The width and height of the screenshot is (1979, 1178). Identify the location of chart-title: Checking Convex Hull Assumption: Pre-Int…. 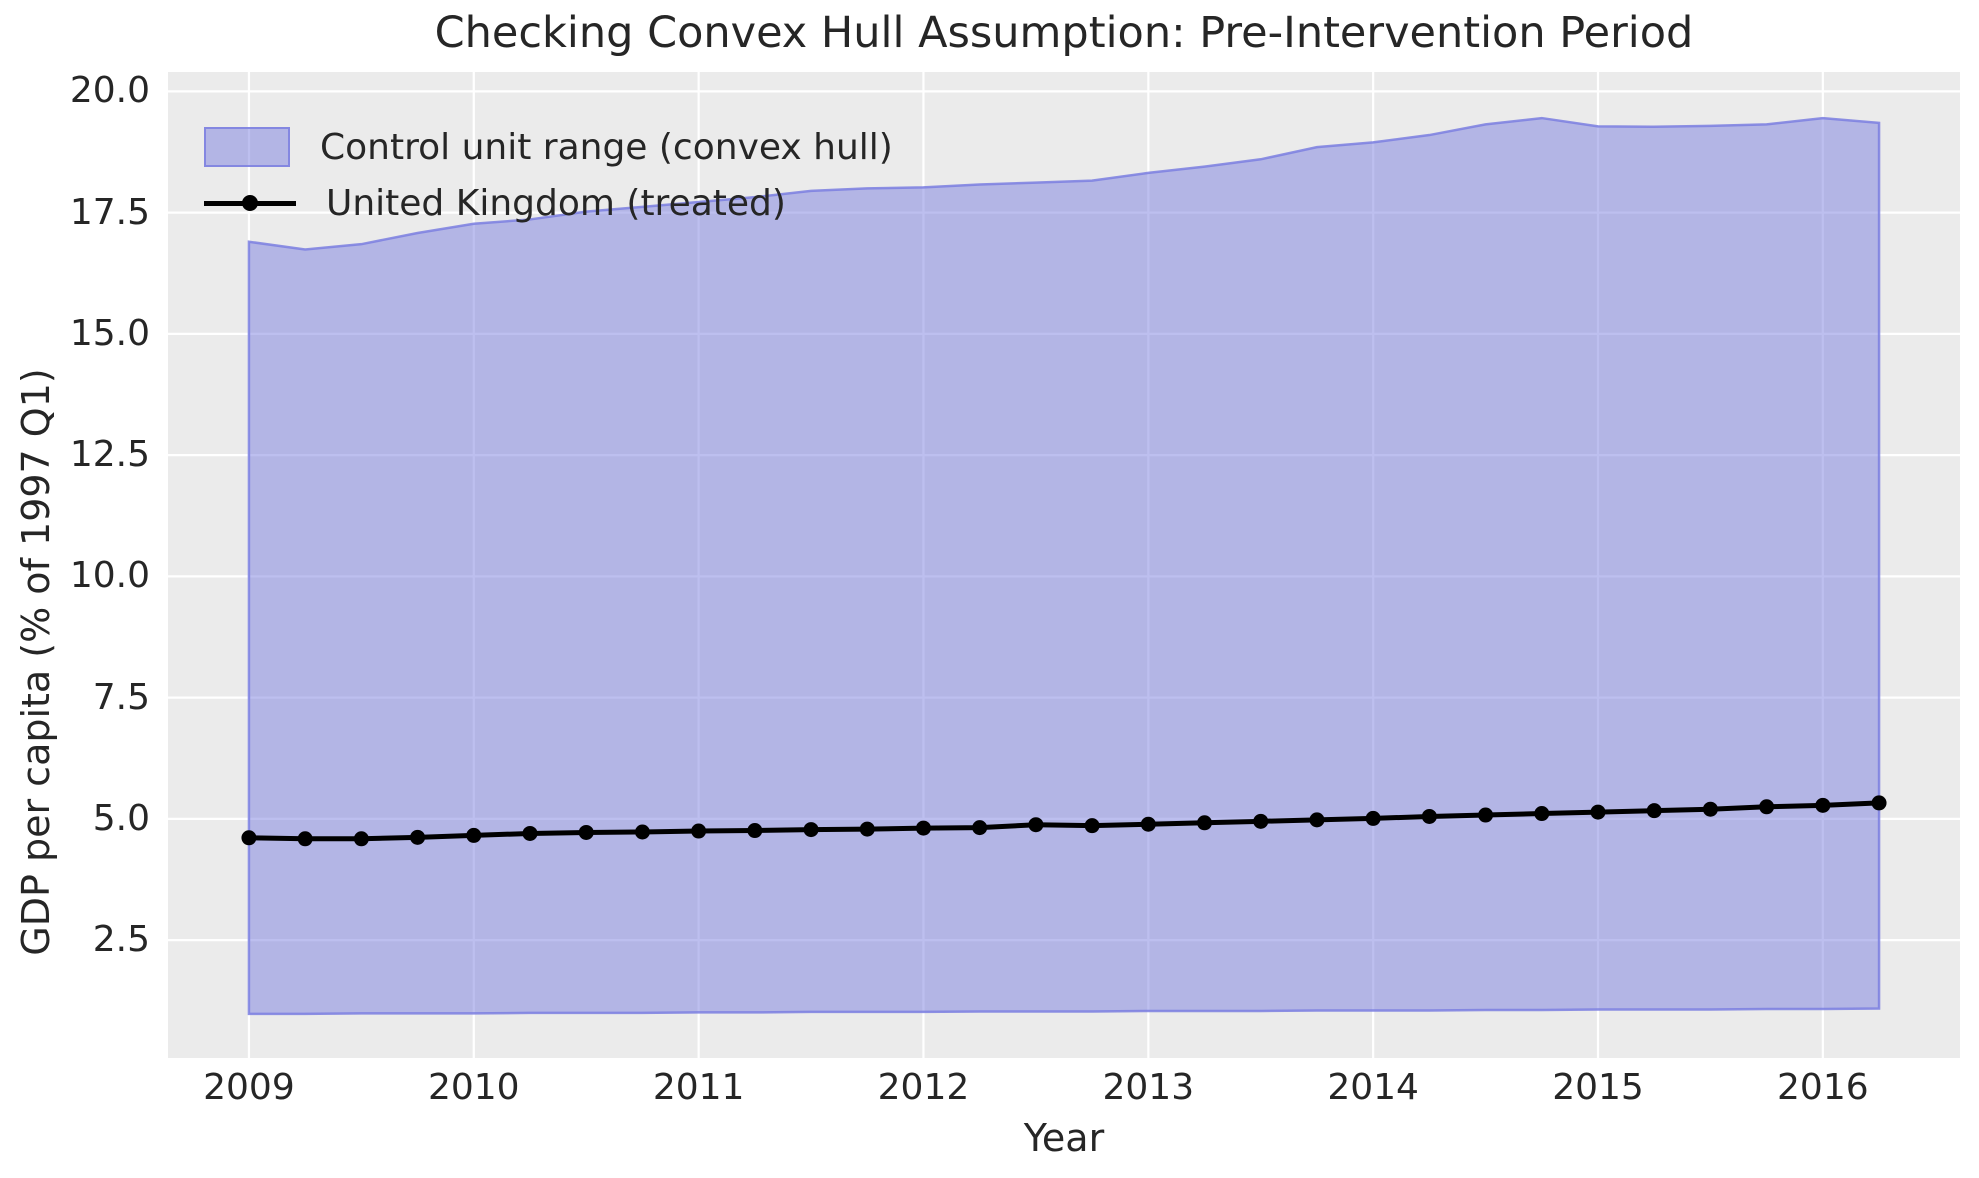
(1064, 33).